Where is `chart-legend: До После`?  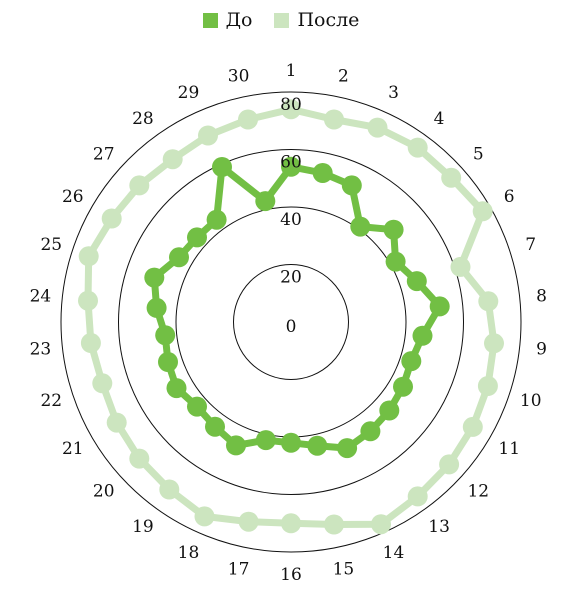
chart-legend: До После is located at coordinates (281, 20).